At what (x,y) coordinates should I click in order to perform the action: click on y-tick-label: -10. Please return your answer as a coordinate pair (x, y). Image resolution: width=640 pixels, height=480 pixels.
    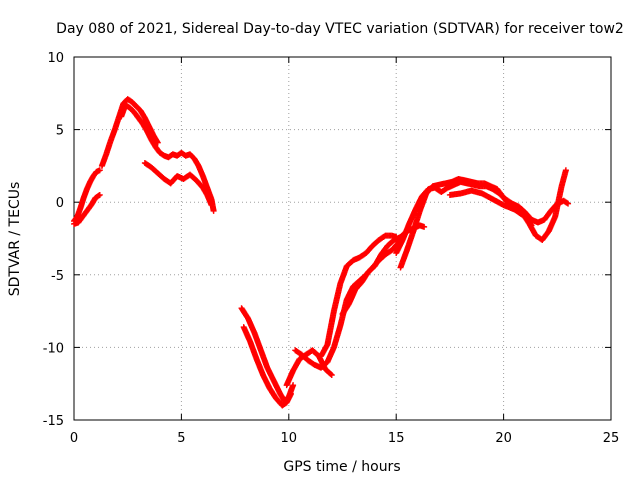
    Looking at the image, I should click on (53, 348).